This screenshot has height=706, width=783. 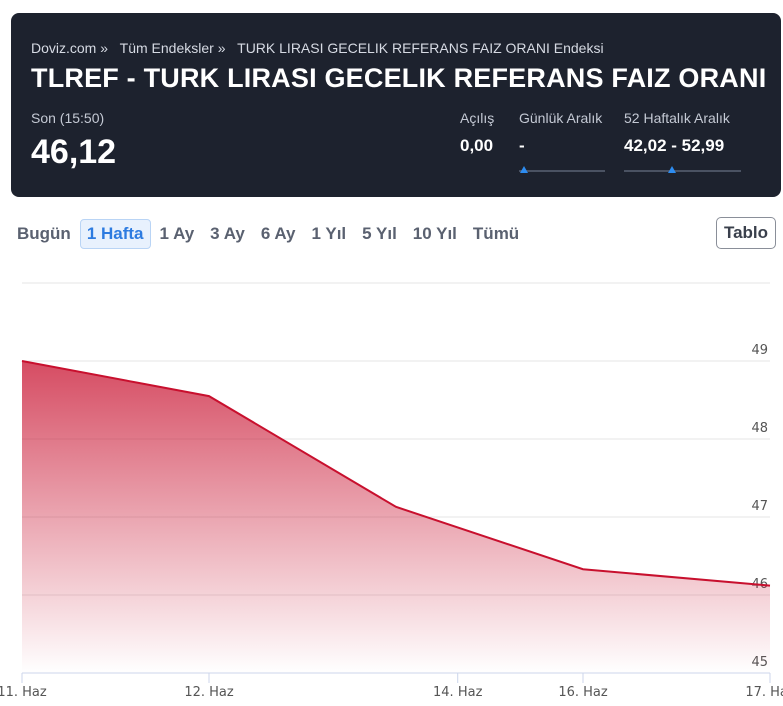 What do you see at coordinates (759, 506) in the screenshot?
I see `y-tick-label: 47` at bounding box center [759, 506].